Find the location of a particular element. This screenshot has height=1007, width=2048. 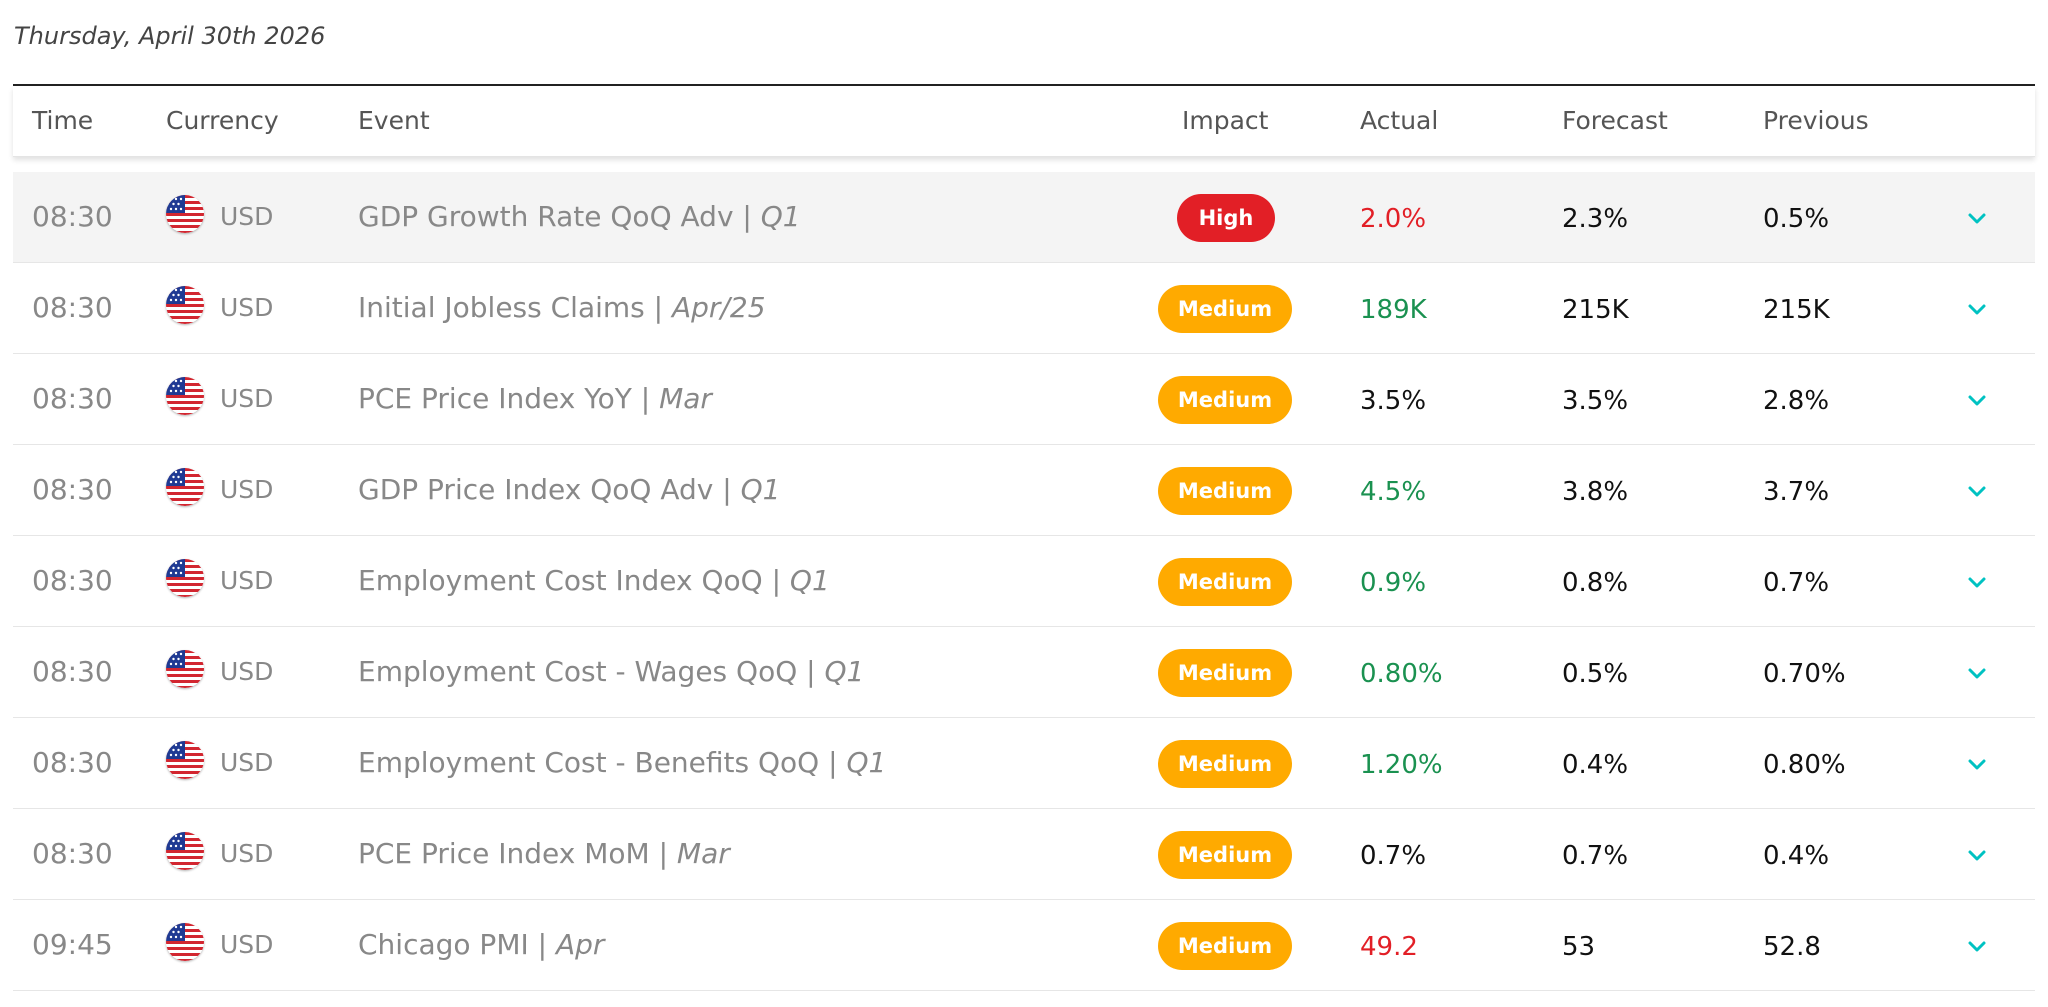

actual-value: 0.7% is located at coordinates (1393, 856).